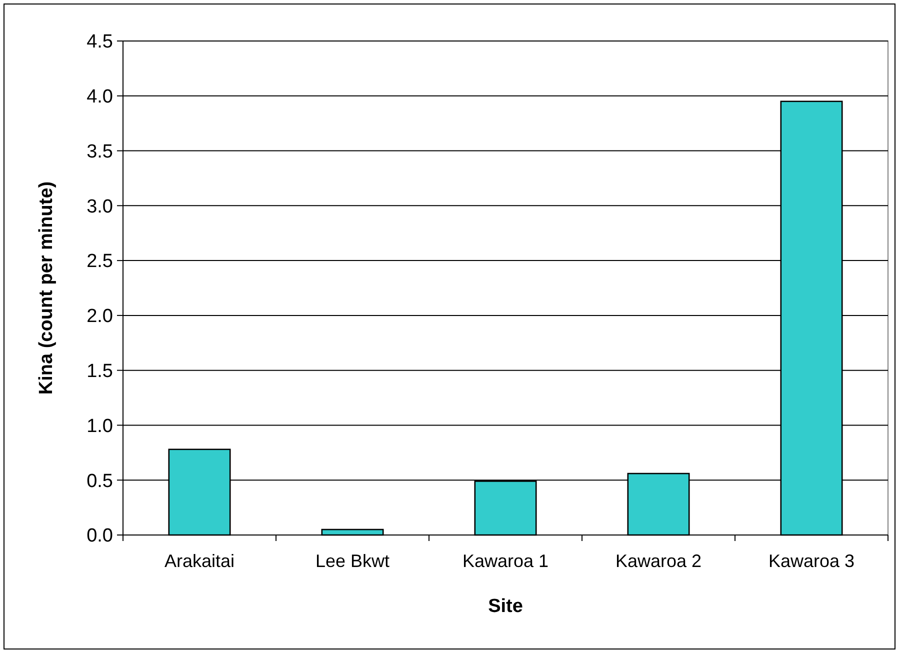  What do you see at coordinates (99, 426) in the screenshot?
I see `y-tick-label: 1.0` at bounding box center [99, 426].